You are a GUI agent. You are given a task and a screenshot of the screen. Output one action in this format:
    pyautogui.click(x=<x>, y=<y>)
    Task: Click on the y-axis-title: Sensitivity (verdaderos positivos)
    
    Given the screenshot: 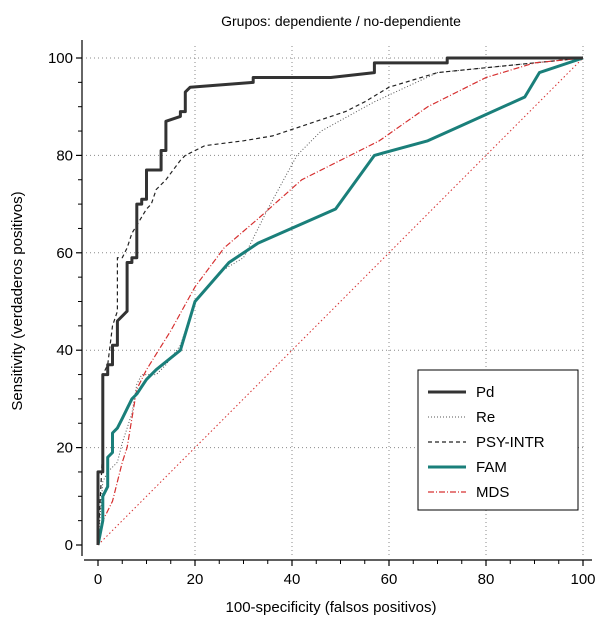 What is the action you would take?
    pyautogui.click(x=17, y=300)
    